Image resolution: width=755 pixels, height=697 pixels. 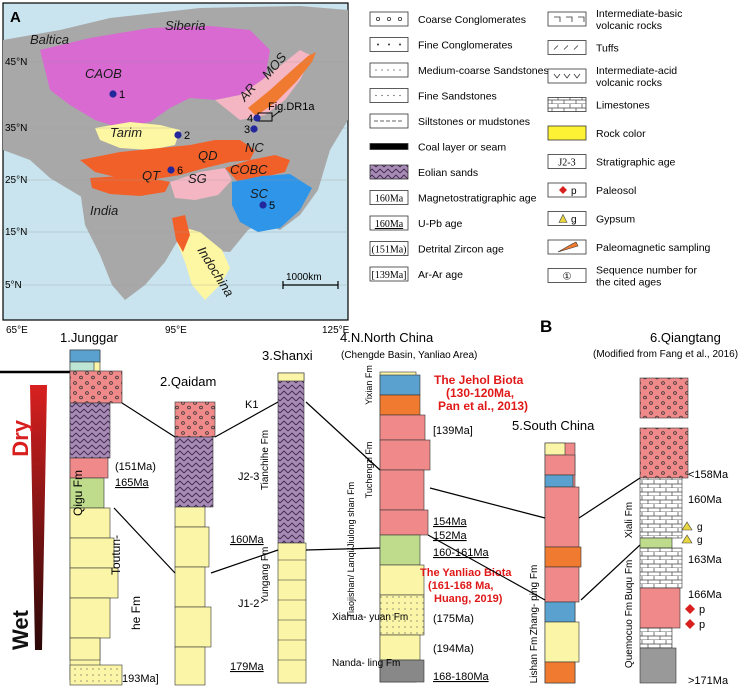 I want to click on legend-item: Medium-coarse Sandstones, so click(x=459, y=70).